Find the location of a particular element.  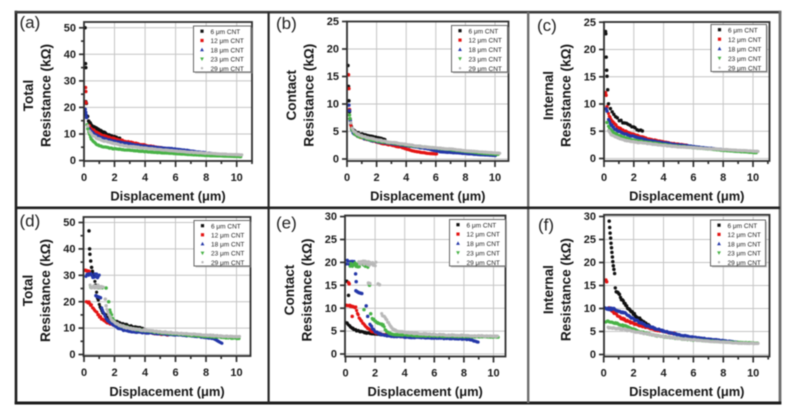

svg-text: 40 is located at coordinates (70, 55).